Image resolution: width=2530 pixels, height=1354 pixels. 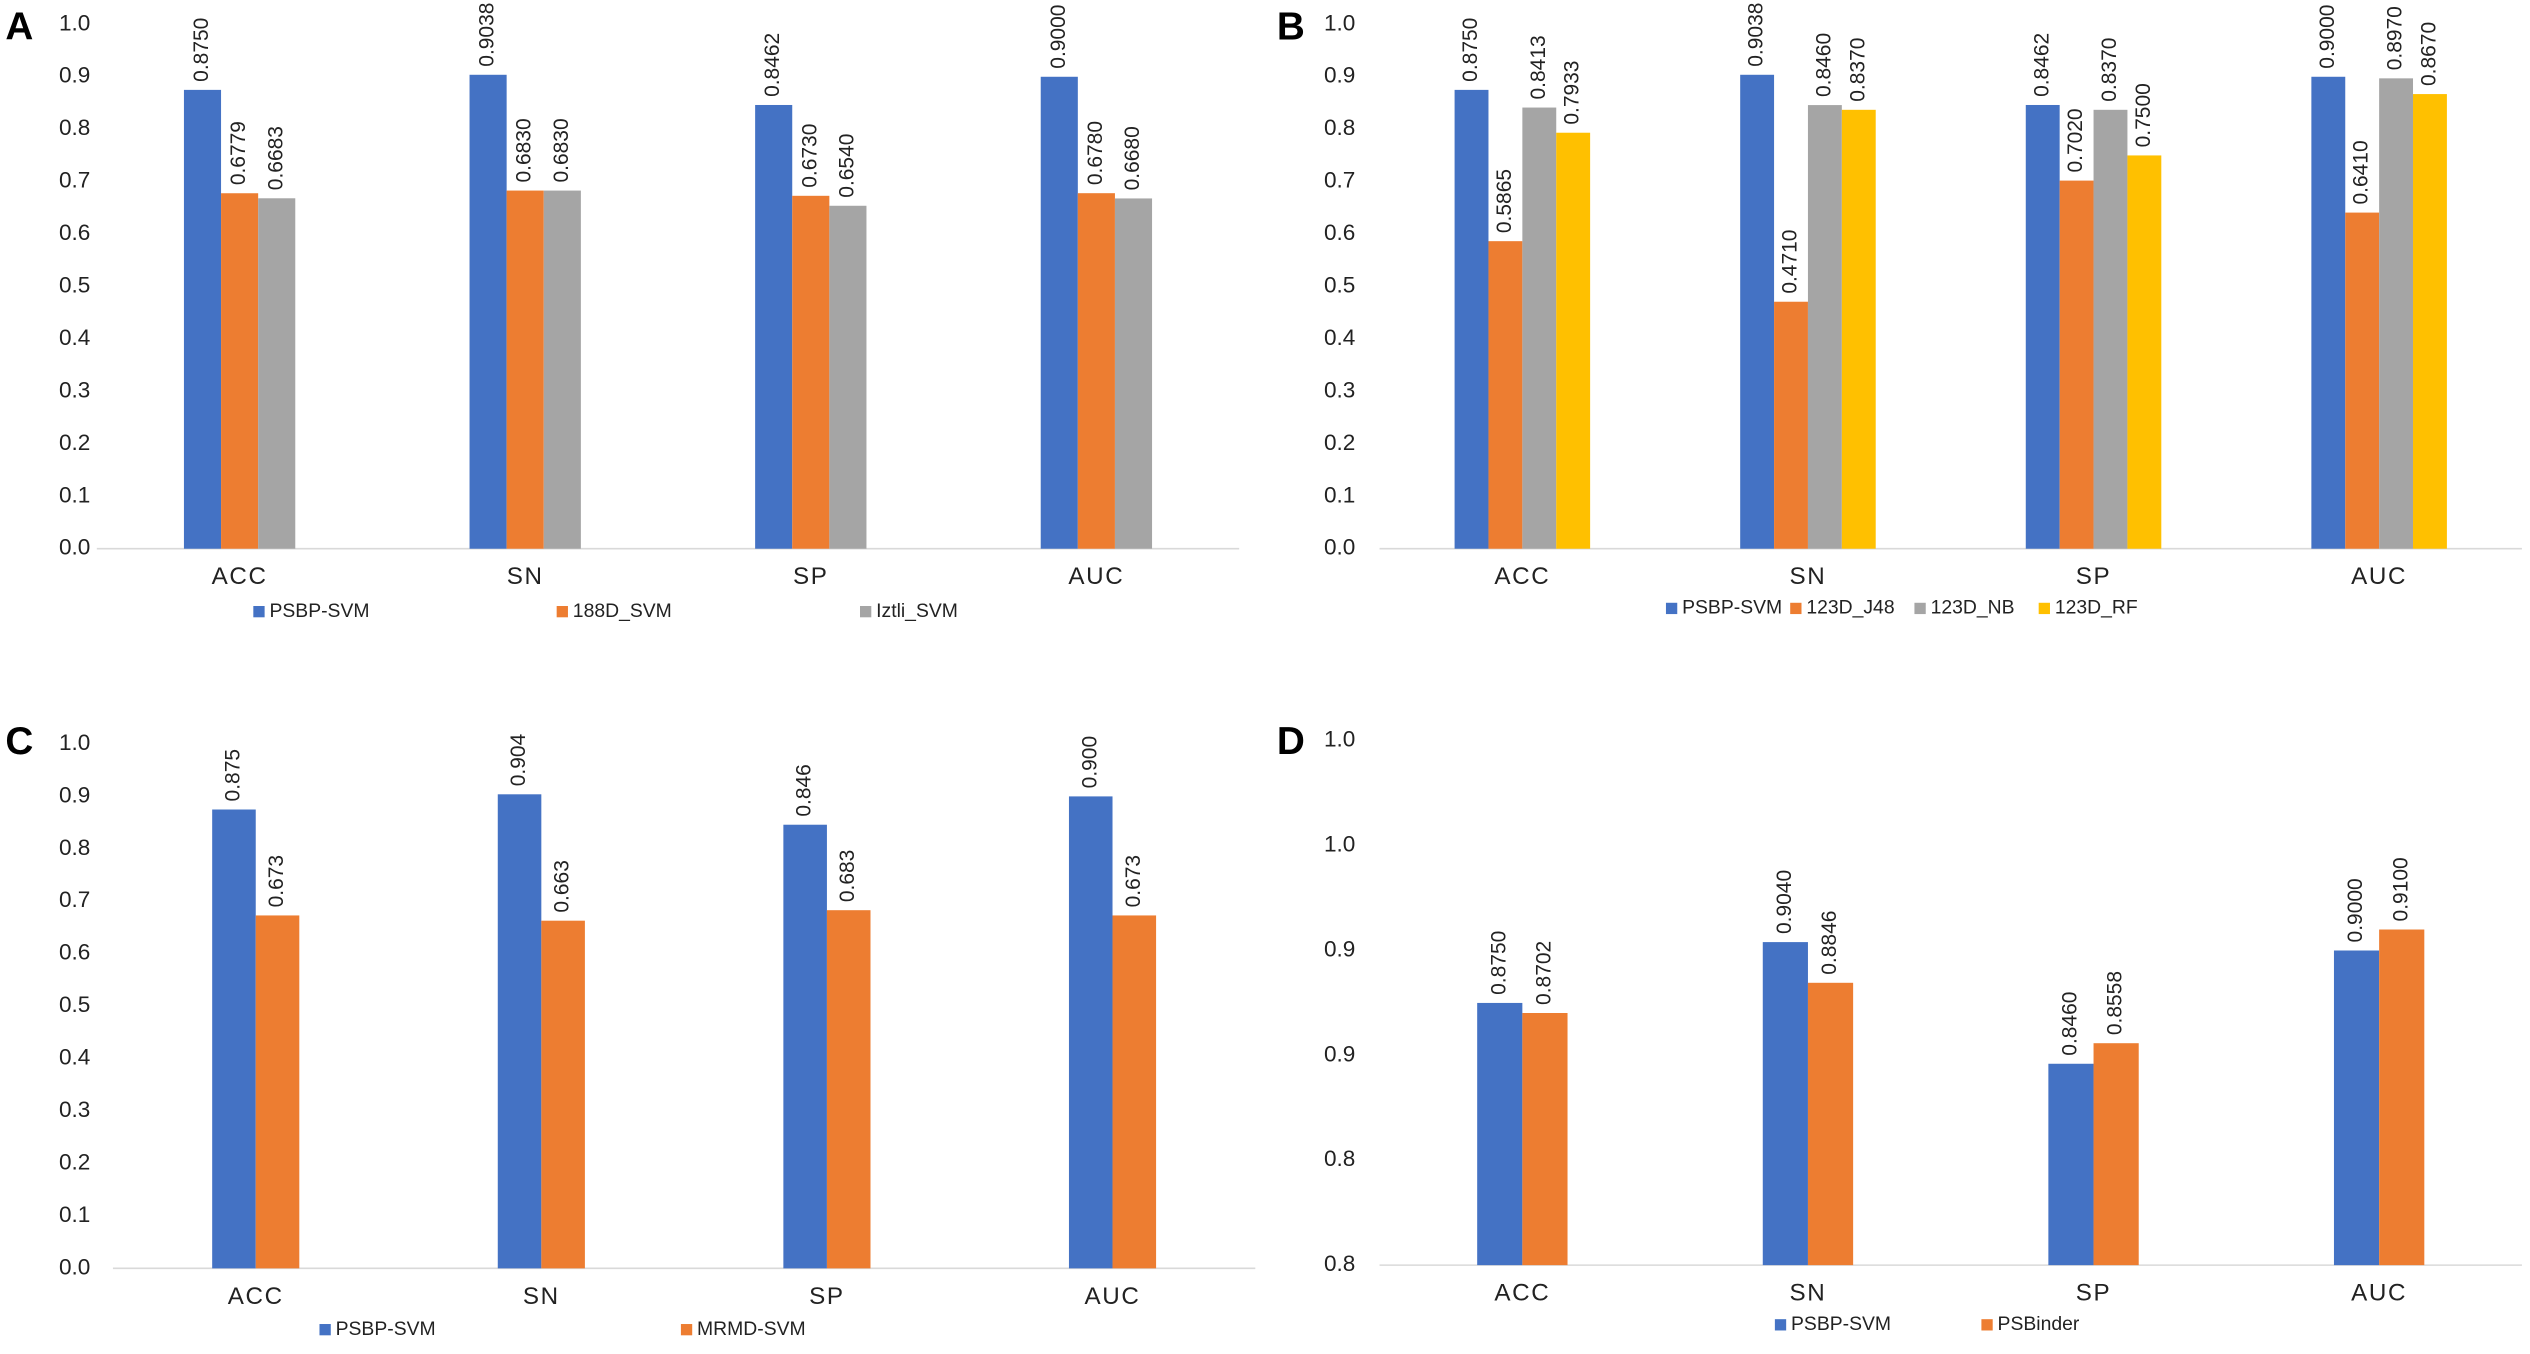 I want to click on data-label: 0.8702, so click(x=1543, y=973).